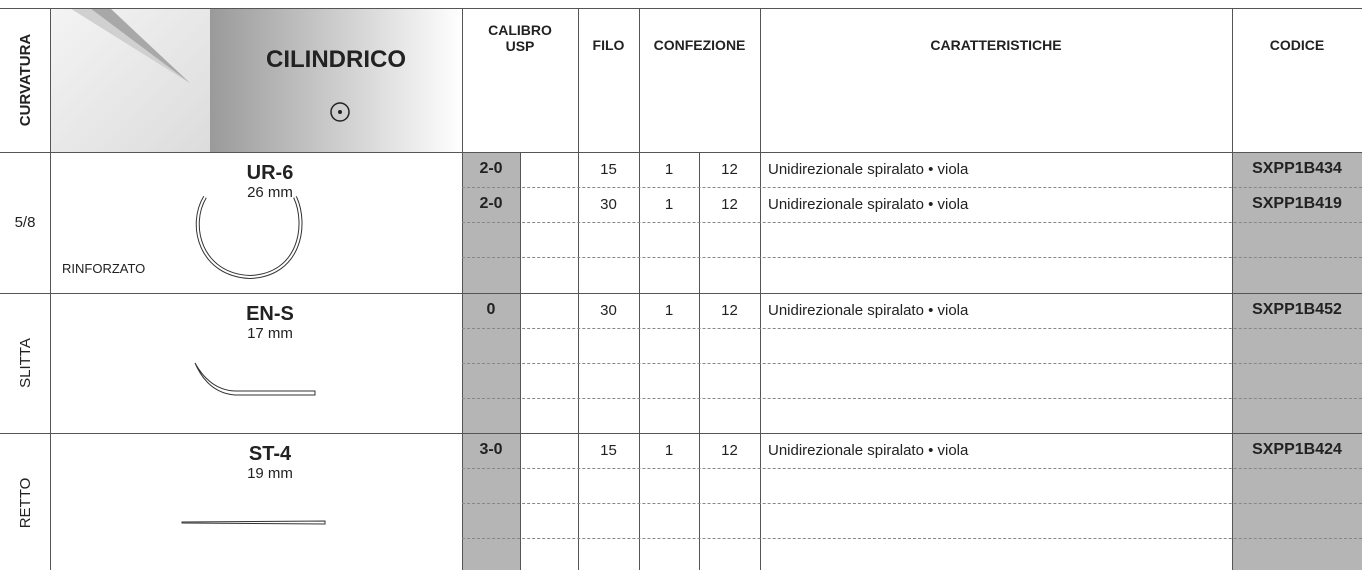 The width and height of the screenshot is (1362, 570). Describe the element at coordinates (1297, 309) in the screenshot. I see `codice: SXPP1B452` at that location.